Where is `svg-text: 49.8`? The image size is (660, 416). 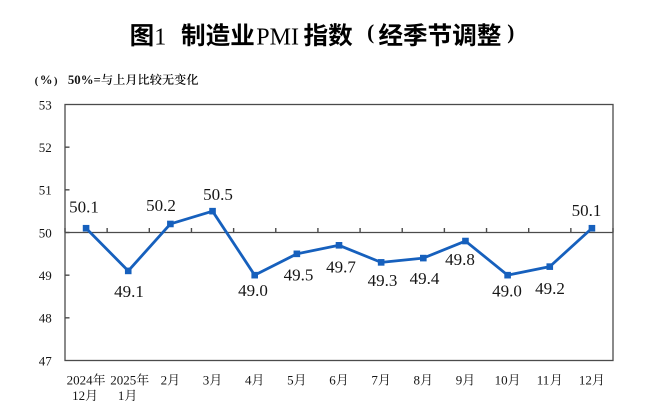 svg-text: 49.8 is located at coordinates (460, 259).